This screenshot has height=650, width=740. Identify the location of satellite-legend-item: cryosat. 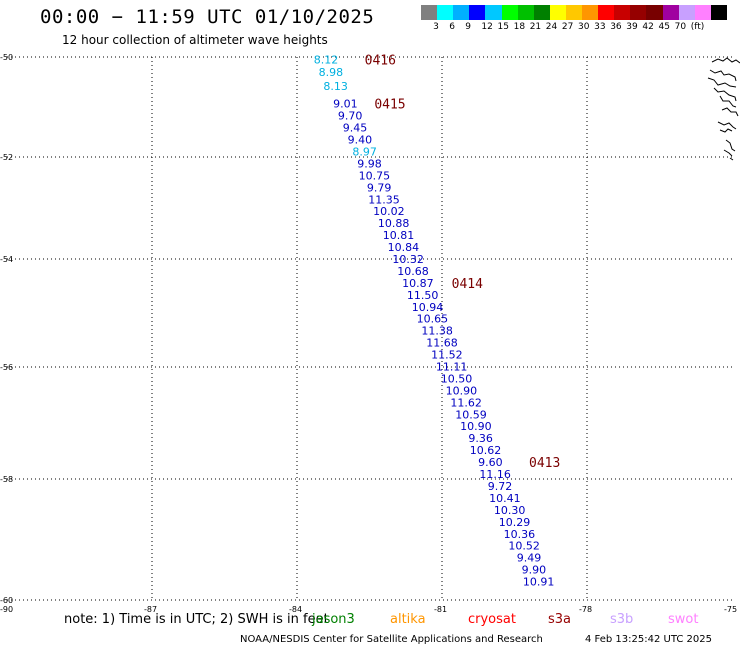
(492, 619).